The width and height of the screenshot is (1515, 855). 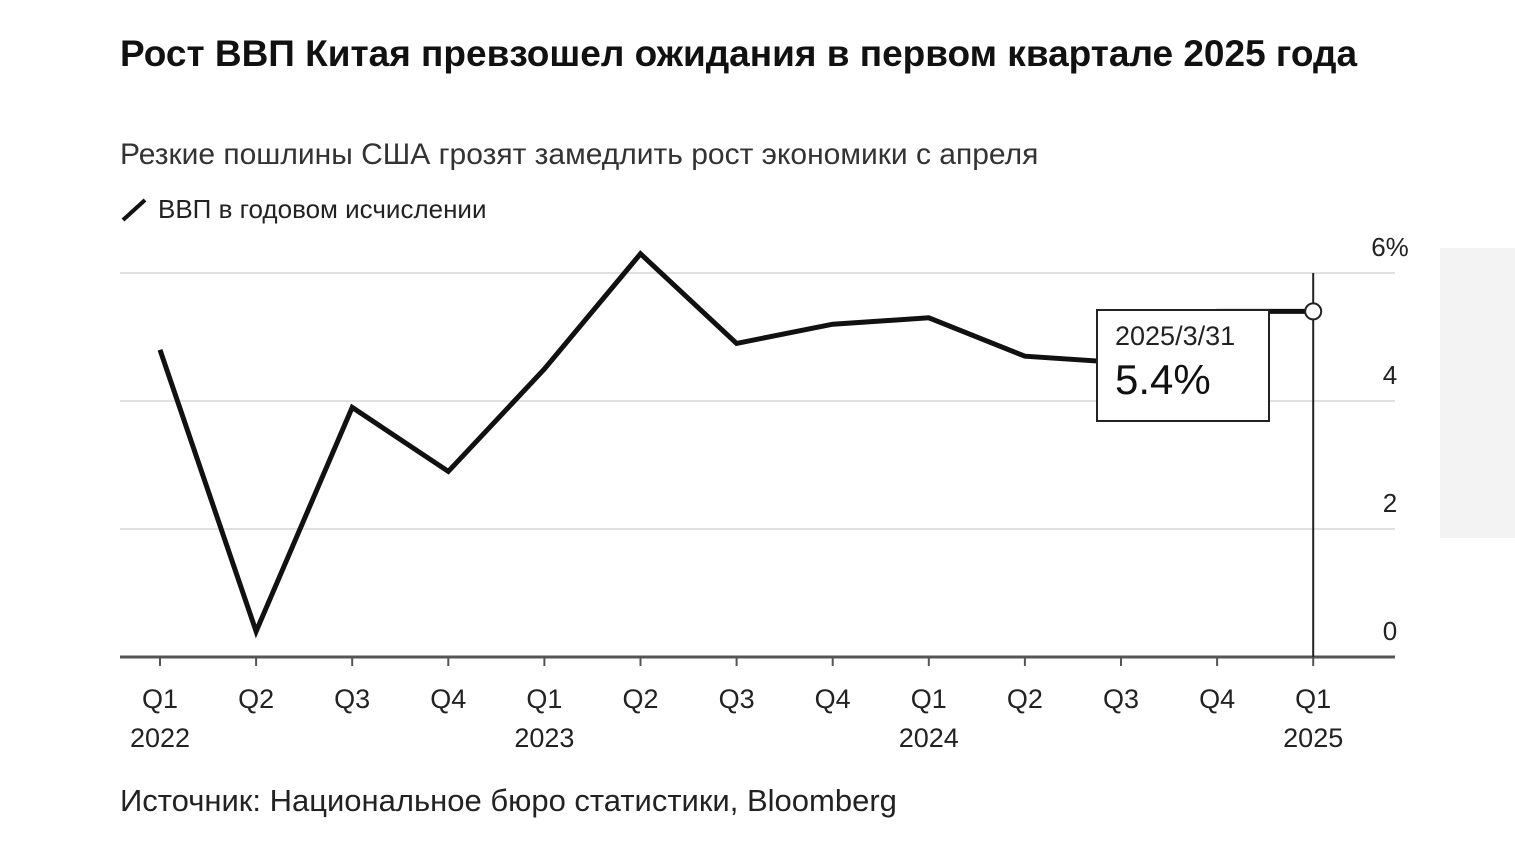 I want to click on y-tick-label: 4, so click(x=1390, y=375).